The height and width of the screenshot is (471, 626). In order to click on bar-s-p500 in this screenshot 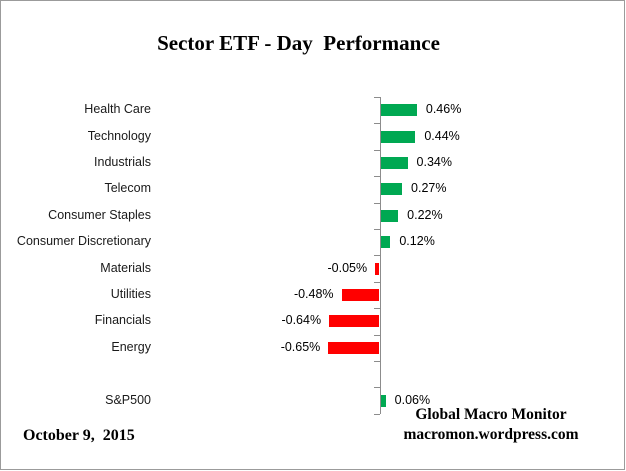, I will do `click(383, 401)`.